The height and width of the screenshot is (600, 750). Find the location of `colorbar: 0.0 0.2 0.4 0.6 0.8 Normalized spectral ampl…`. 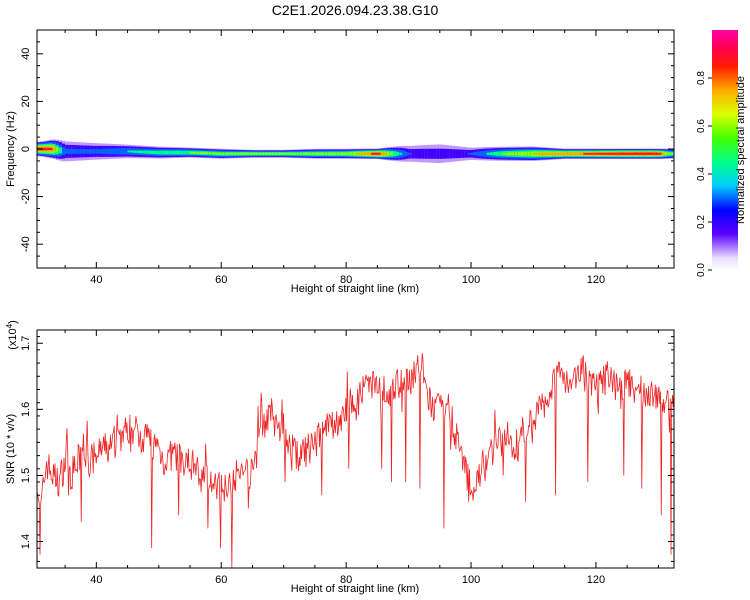

colorbar: 0.0 0.2 0.4 0.6 0.8 Normalized spectral ampl… is located at coordinates (721, 153).